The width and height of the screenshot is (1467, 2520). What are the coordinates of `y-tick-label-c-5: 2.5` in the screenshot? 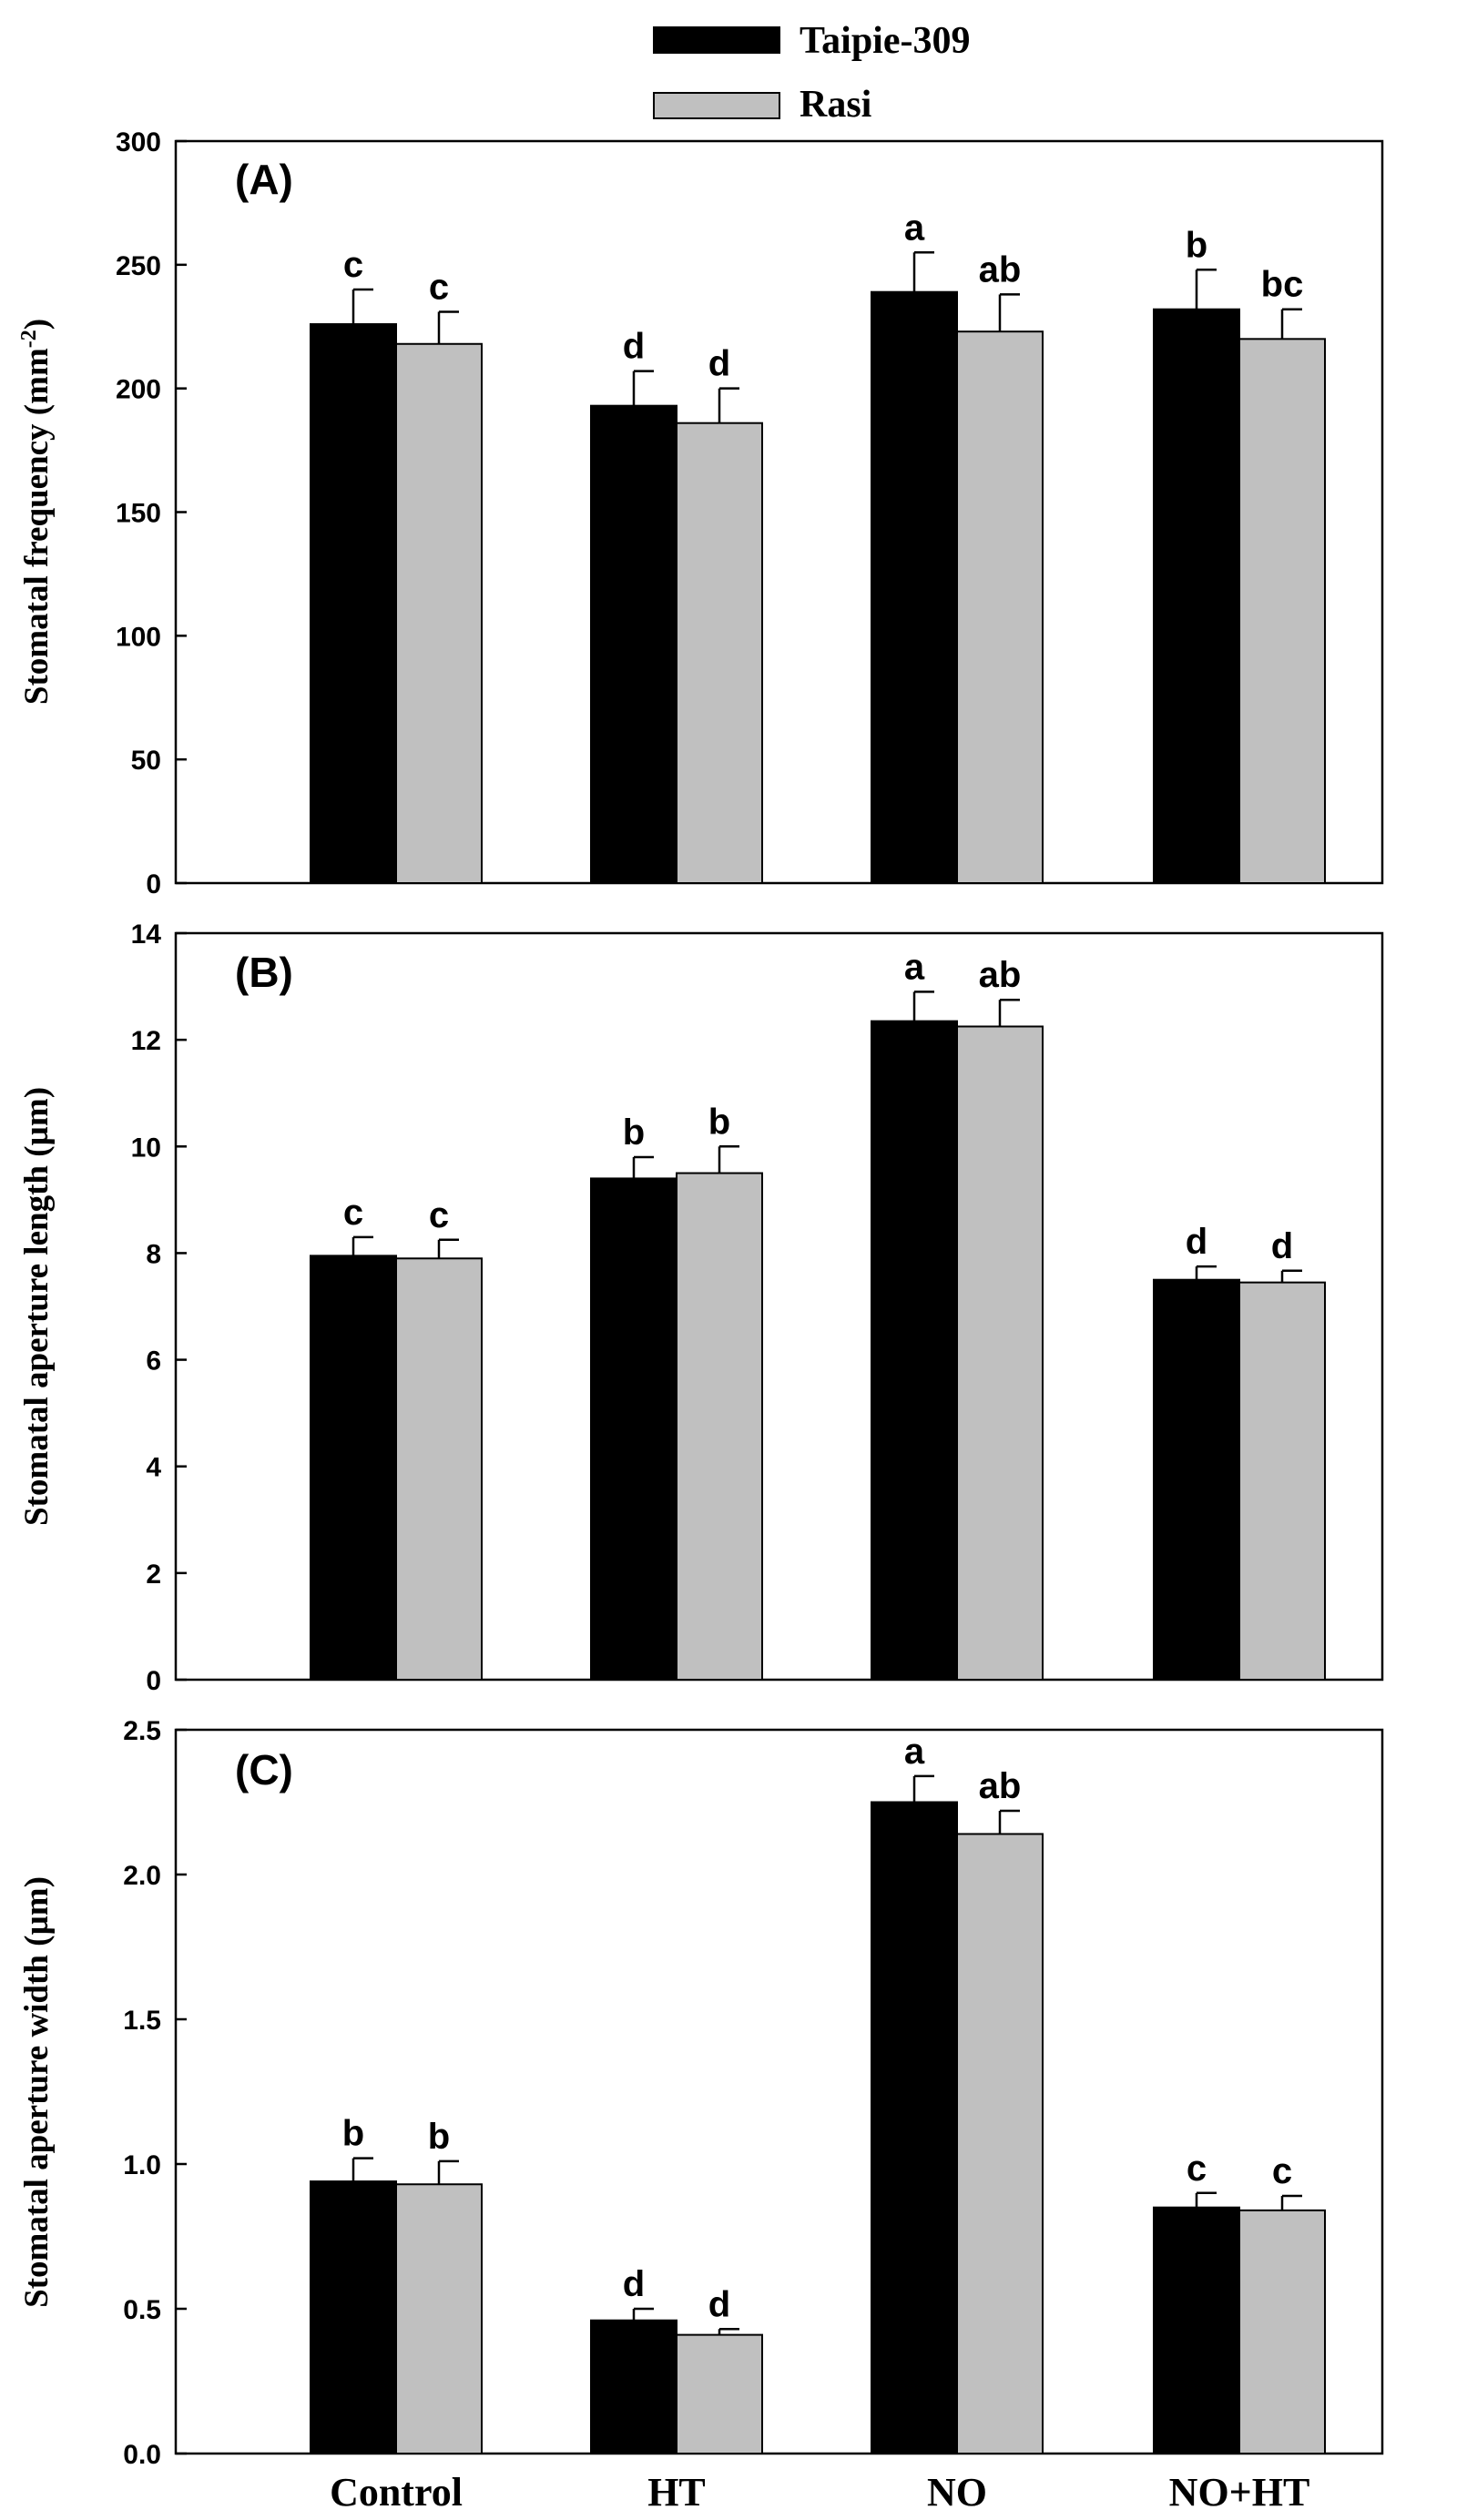 It's located at (142, 1731).